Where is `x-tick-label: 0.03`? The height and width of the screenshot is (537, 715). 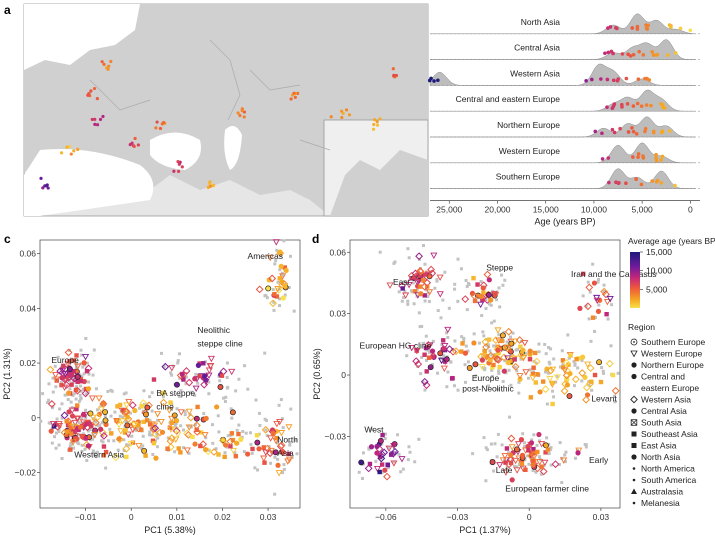
x-tick-label: 0.03 is located at coordinates (601, 517).